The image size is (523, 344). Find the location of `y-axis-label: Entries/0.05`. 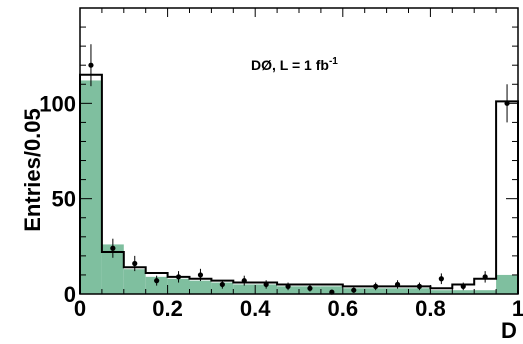

y-axis-label: Entries/0.05 is located at coordinates (32, 170).